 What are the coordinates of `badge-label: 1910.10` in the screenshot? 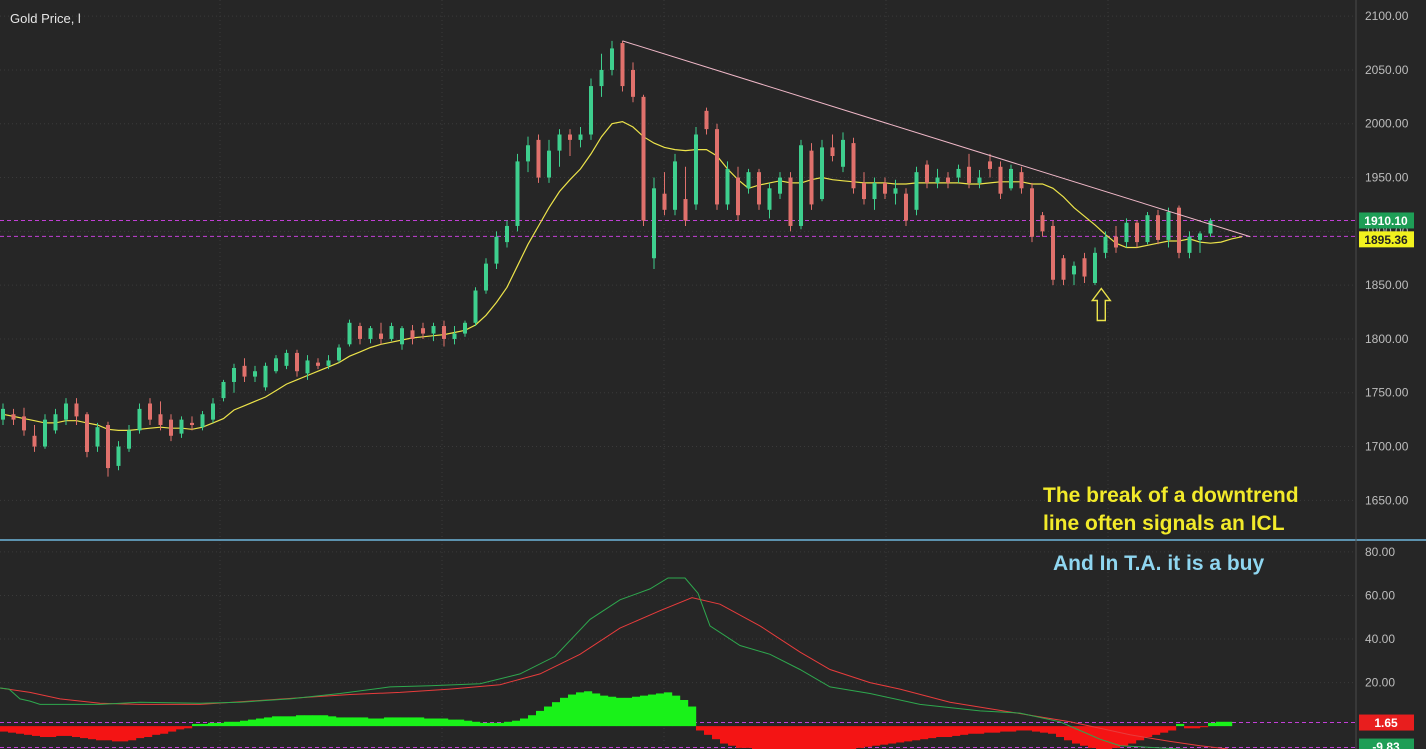 It's located at (1386, 221).